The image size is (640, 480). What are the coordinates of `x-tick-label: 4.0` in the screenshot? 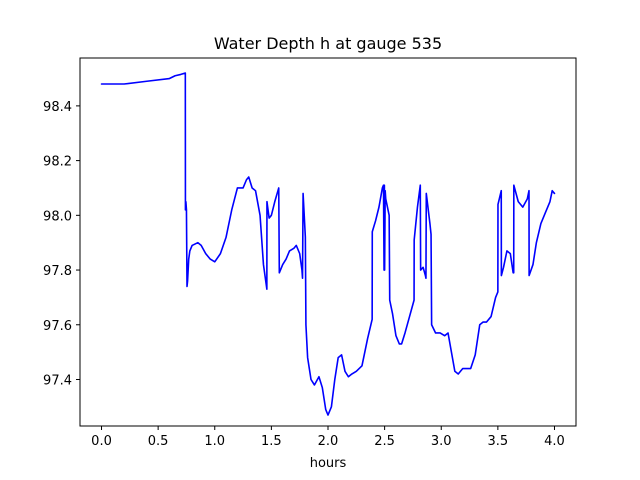 It's located at (554, 441).